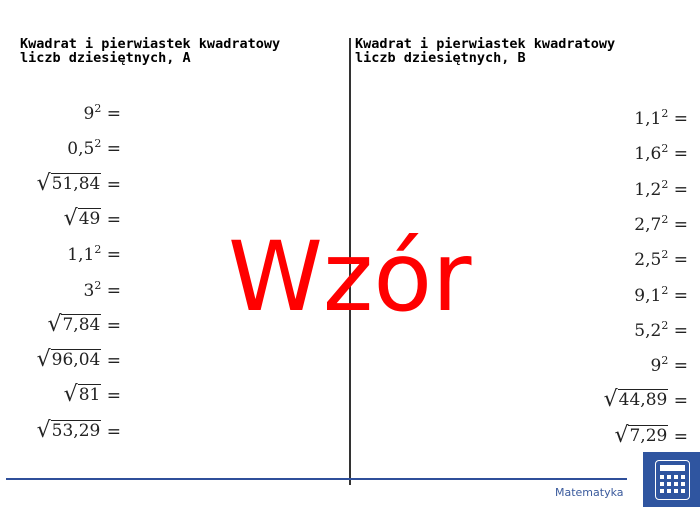 The height and width of the screenshot is (520, 700). I want to click on exercise-expression: √ 7,29 =, so click(651, 435).